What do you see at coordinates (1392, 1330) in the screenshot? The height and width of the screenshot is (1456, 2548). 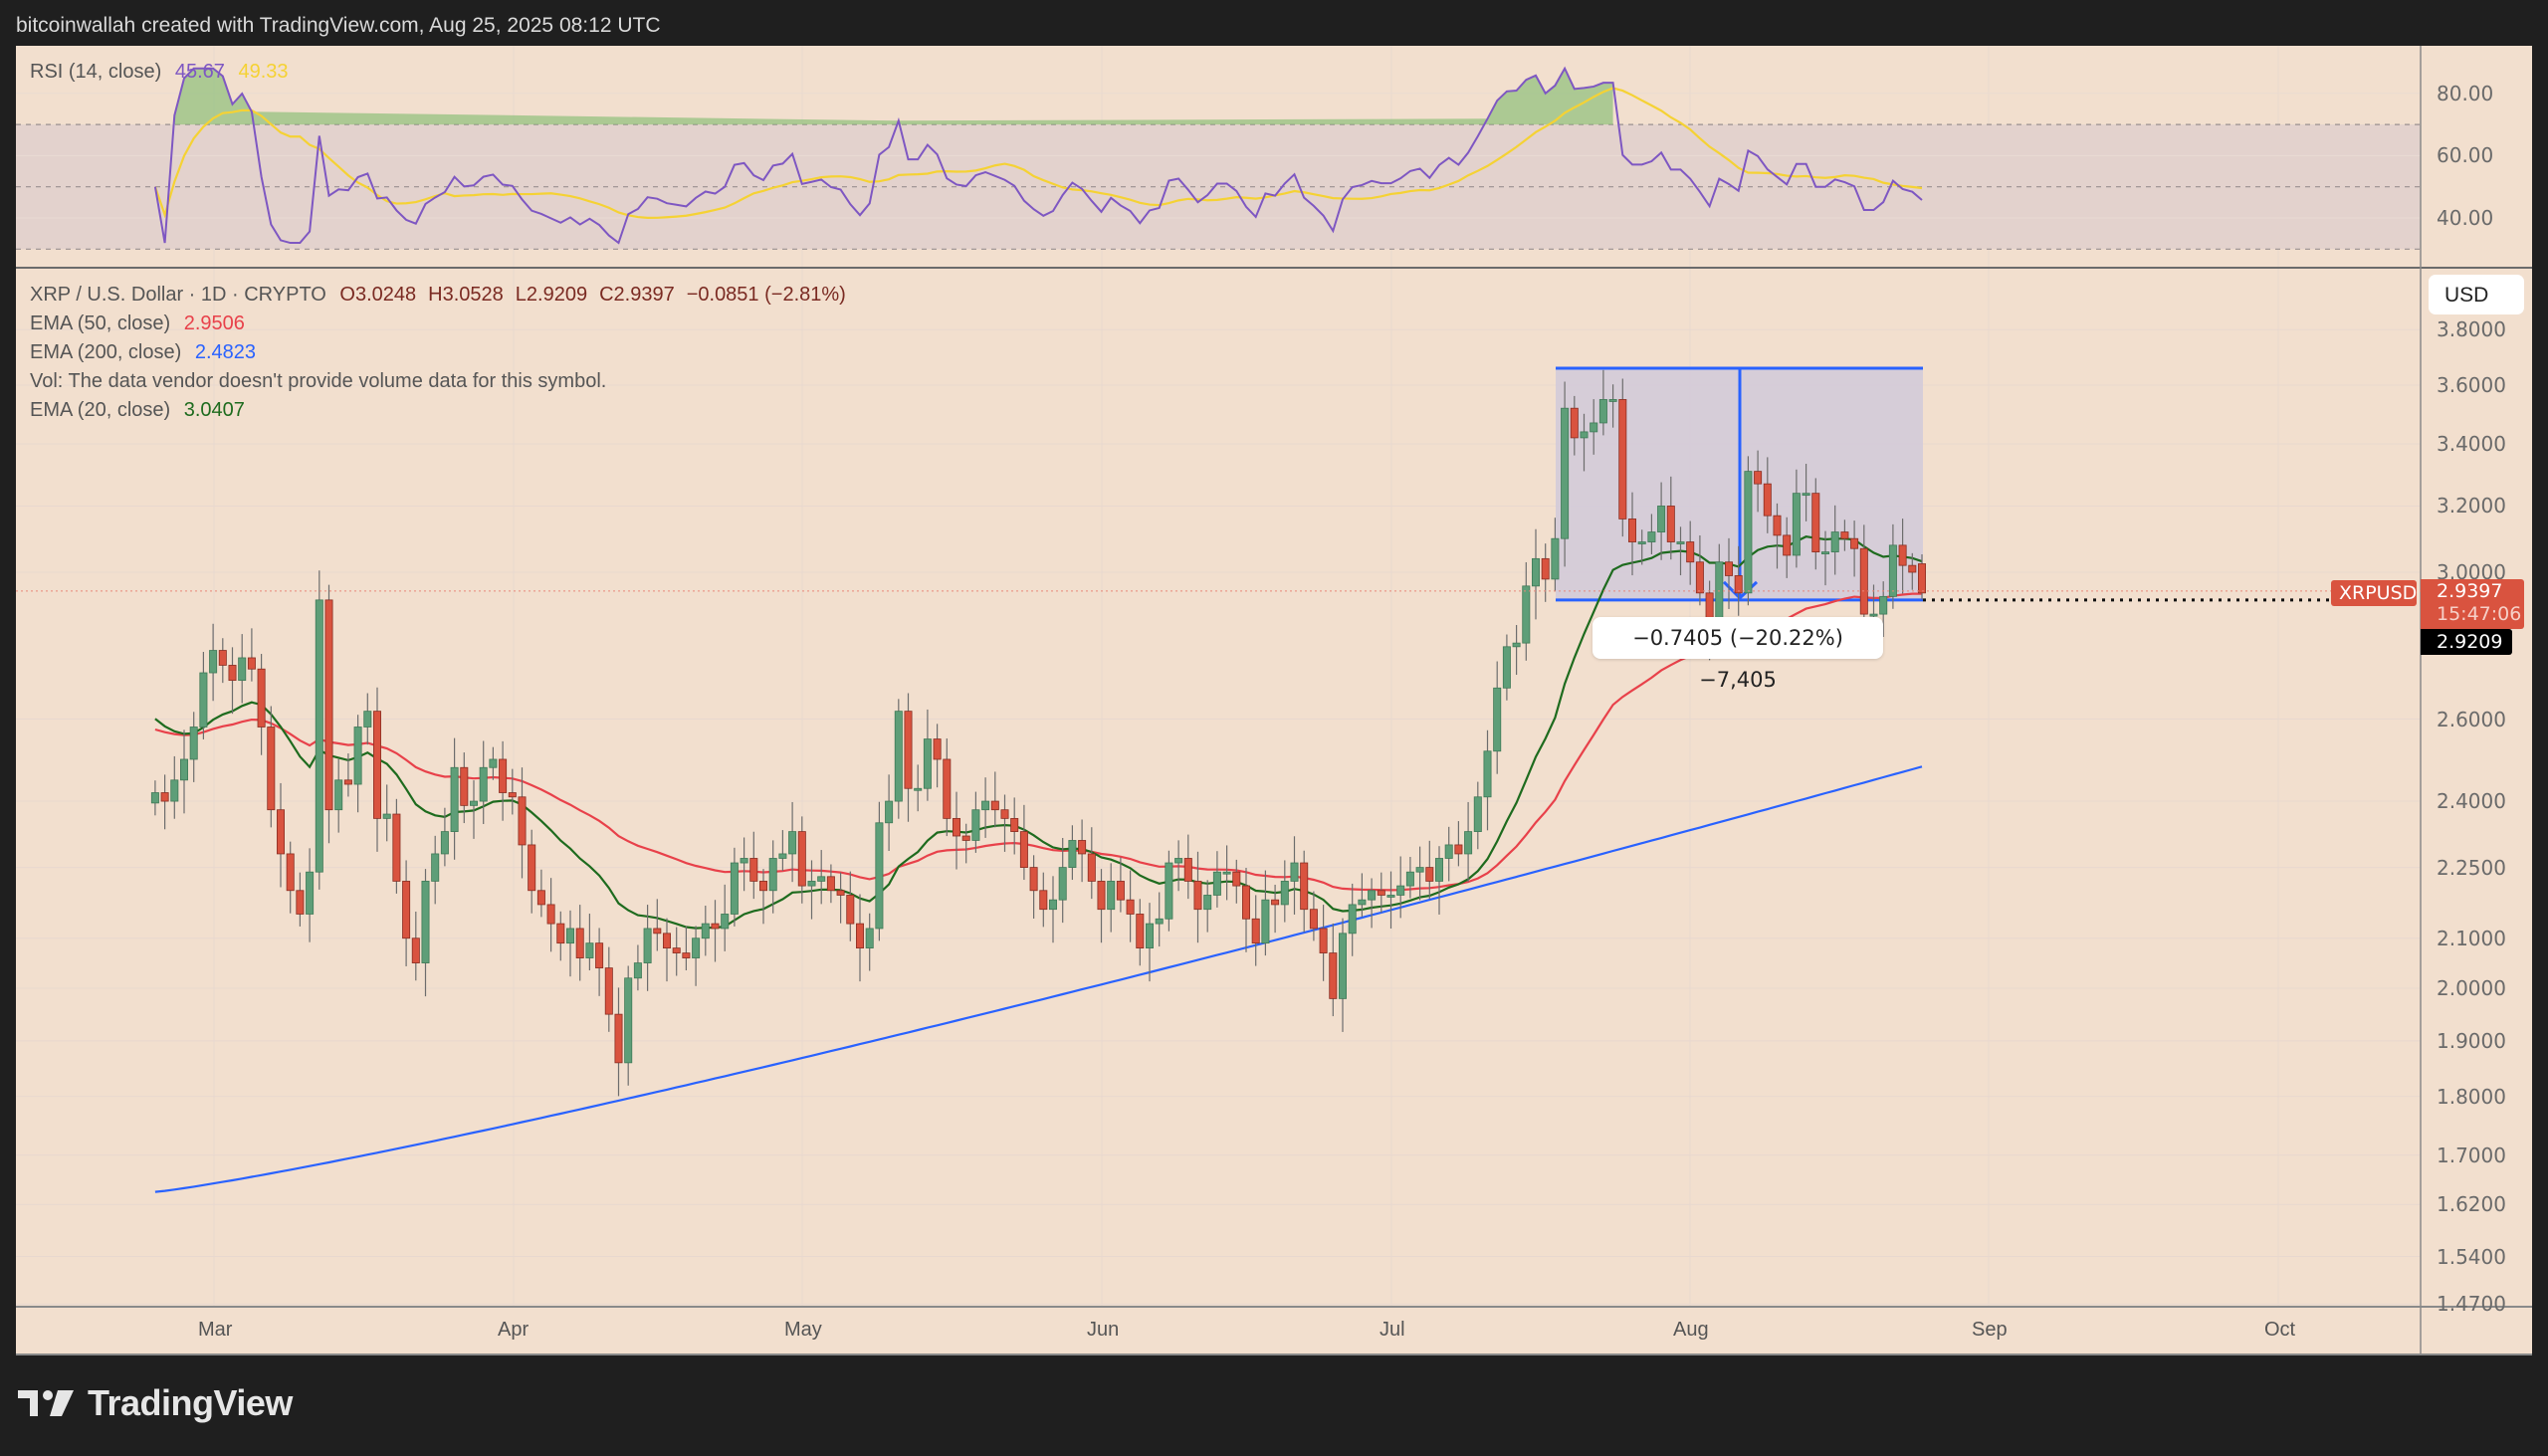 I see `time-axis-label: Jul` at bounding box center [1392, 1330].